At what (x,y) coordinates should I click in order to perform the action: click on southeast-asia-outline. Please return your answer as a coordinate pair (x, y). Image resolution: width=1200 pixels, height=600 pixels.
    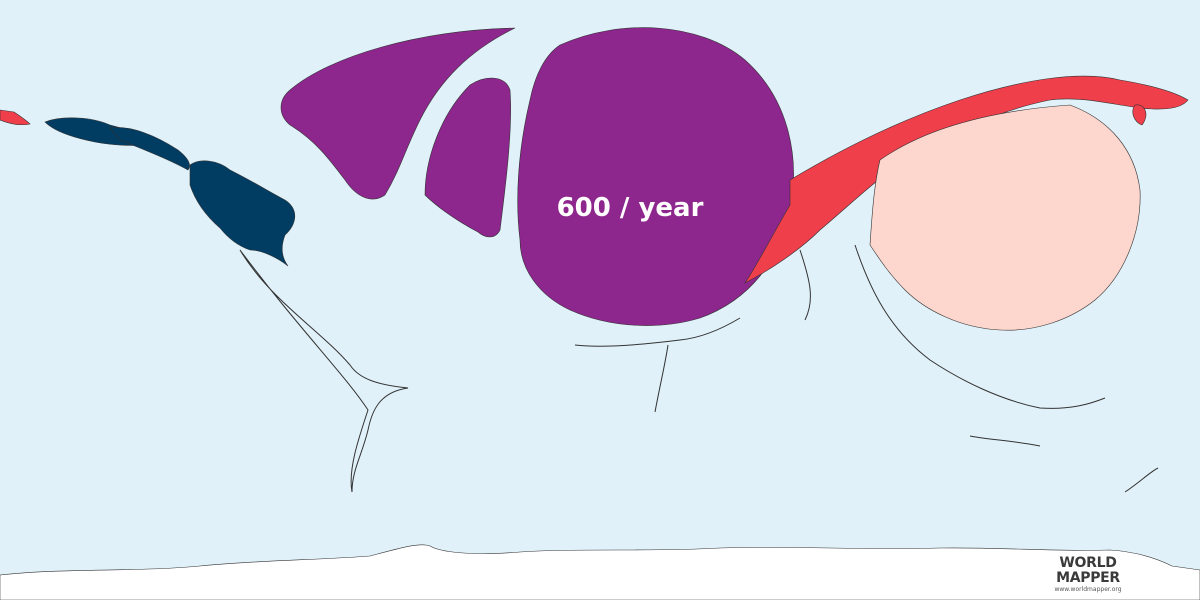
    Looking at the image, I should click on (980, 345).